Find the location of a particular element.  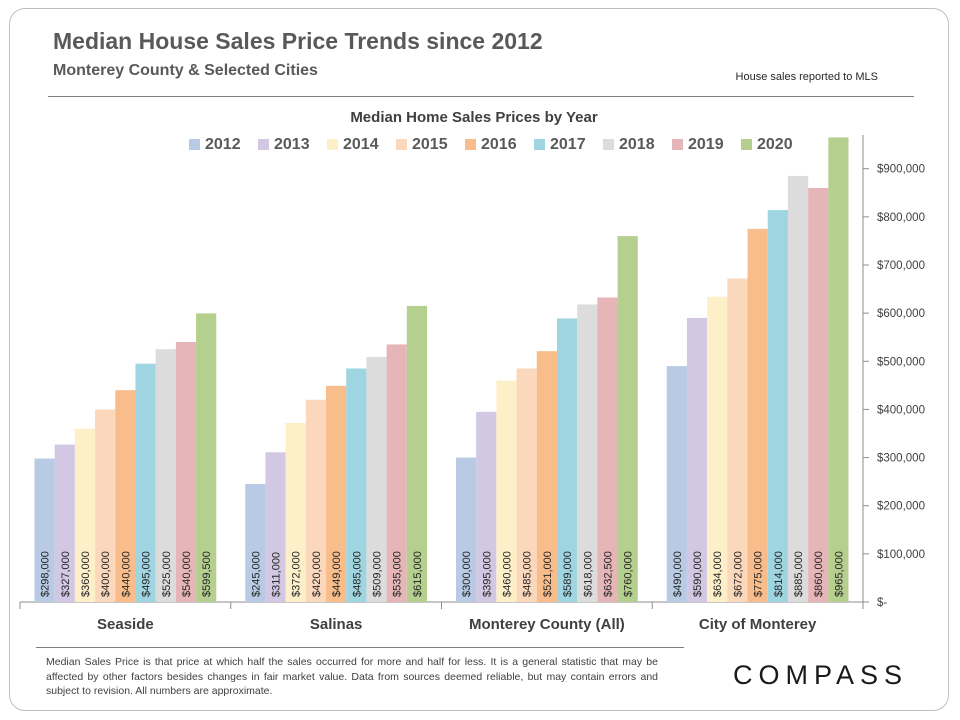

bar-data-label: $965,000 is located at coordinates (839, 574).